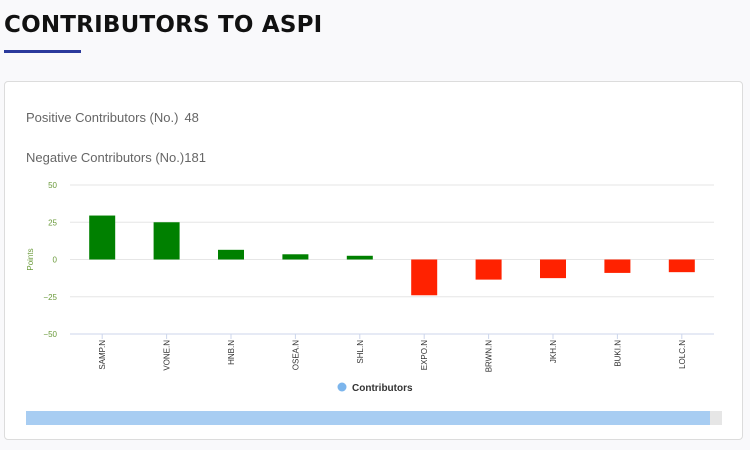 The height and width of the screenshot is (450, 750). Describe the element at coordinates (166, 241) in the screenshot. I see `bar-vone-n` at that location.